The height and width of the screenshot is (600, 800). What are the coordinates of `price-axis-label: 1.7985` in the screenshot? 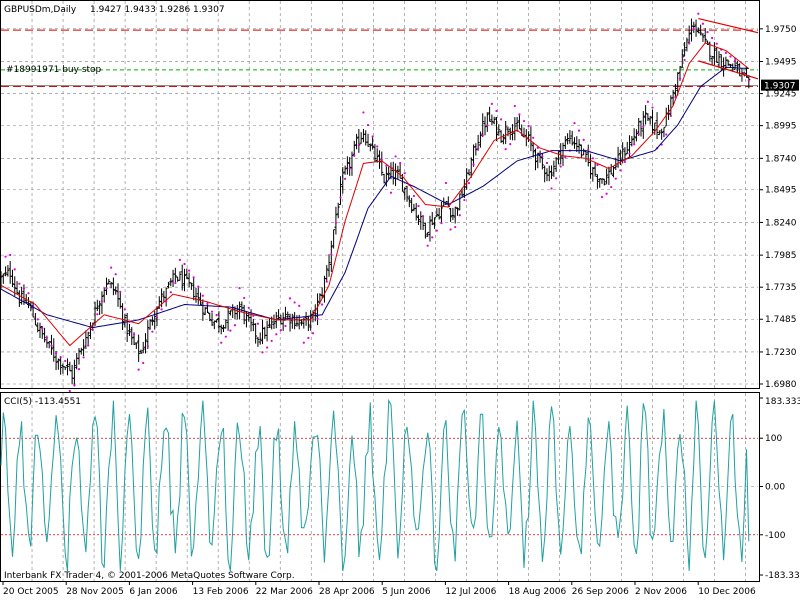 It's located at (781, 256).